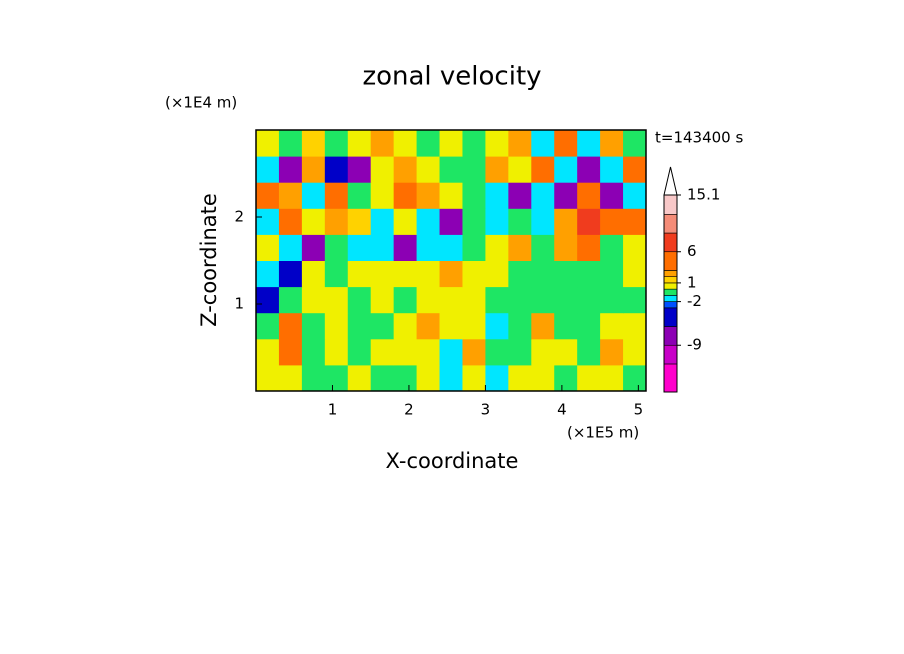 The height and width of the screenshot is (654, 904). I want to click on colorbar-tick-label: 1, so click(692, 282).